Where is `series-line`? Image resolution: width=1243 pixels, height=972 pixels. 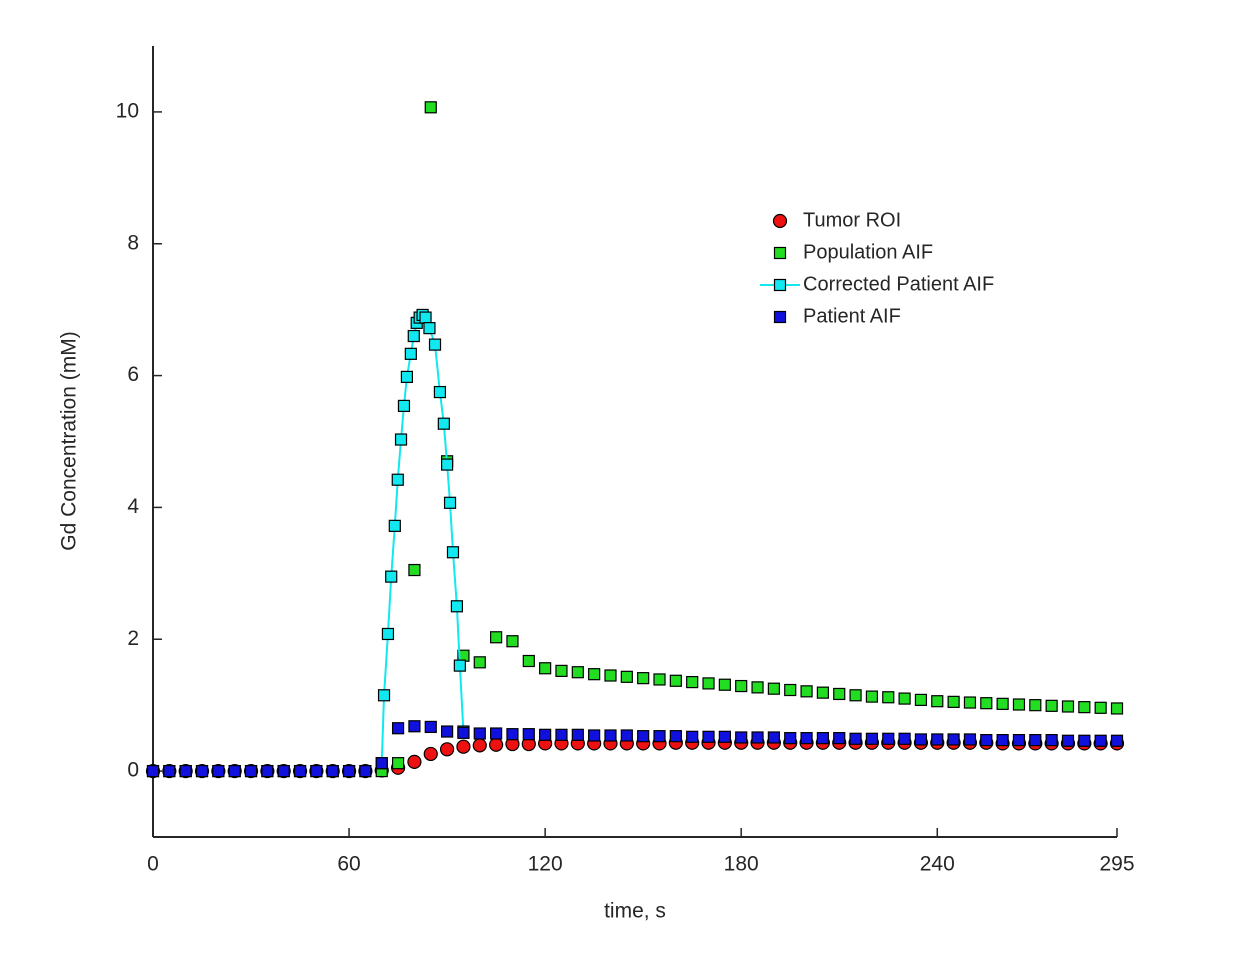
series-line is located at coordinates (422, 538).